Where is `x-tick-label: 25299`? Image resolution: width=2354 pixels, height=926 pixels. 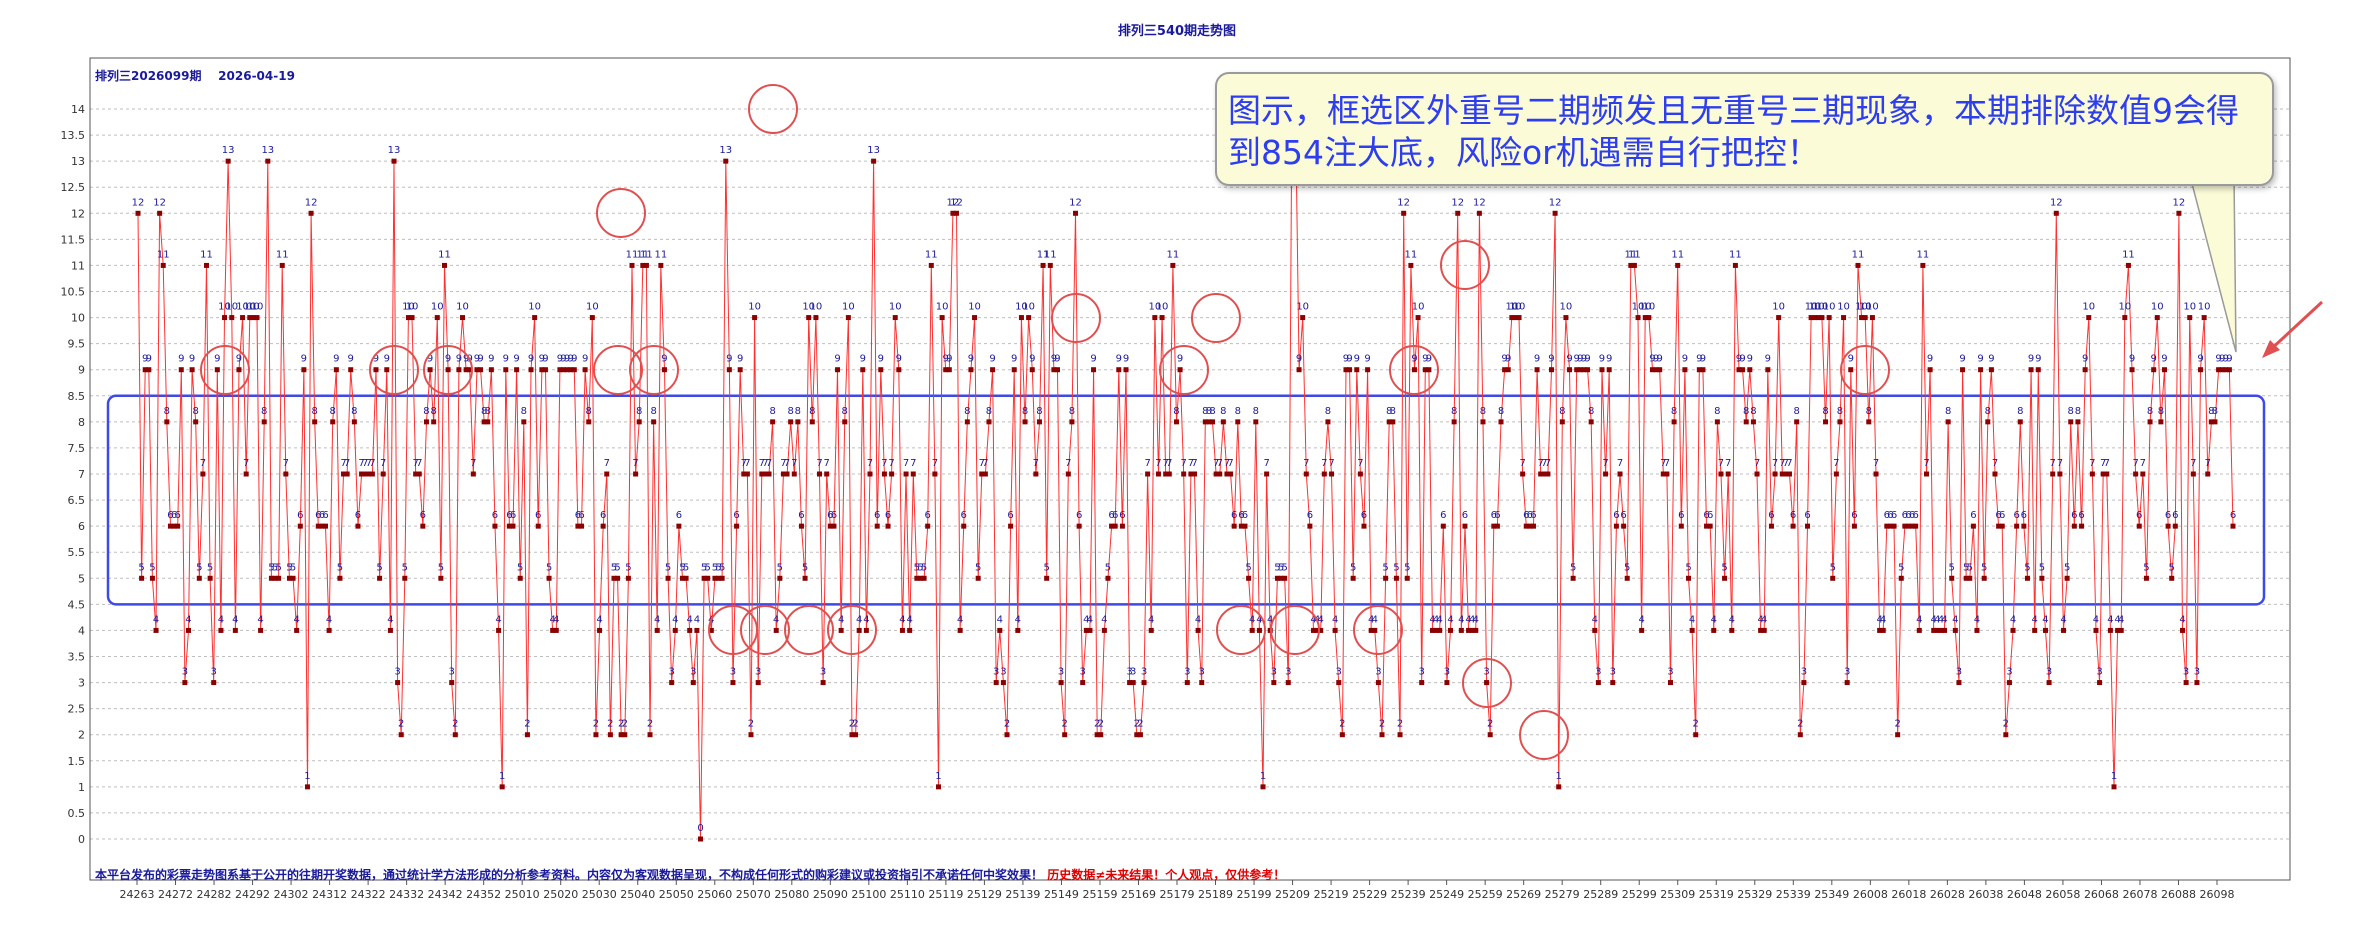
x-tick-label: 25299 is located at coordinates (1639, 894).